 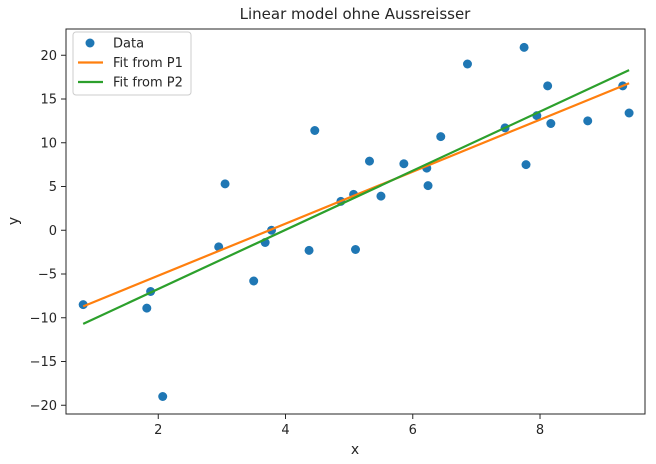 What do you see at coordinates (355, 450) in the screenshot?
I see `x-axis-label: x` at bounding box center [355, 450].